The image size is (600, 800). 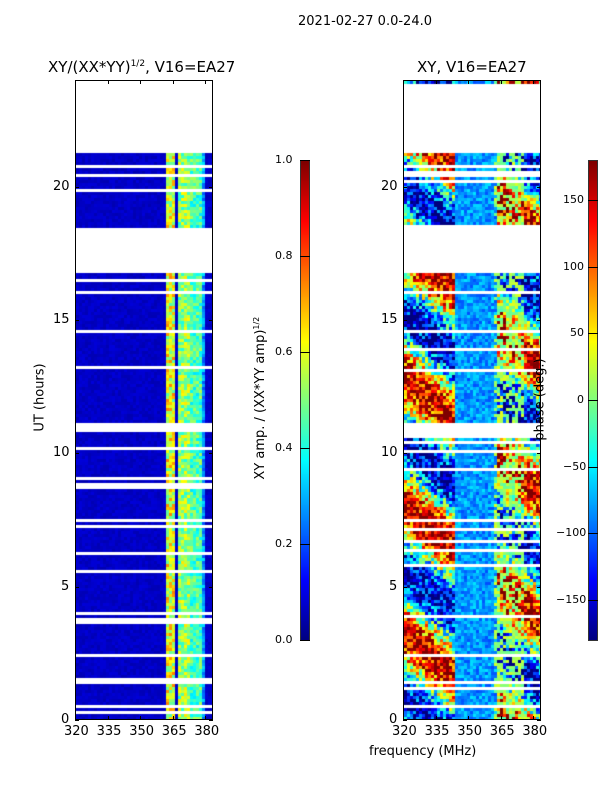 I want to click on left-colorbar-label: XY amp. / (XX*YY amp)1/2, so click(x=260, y=398).